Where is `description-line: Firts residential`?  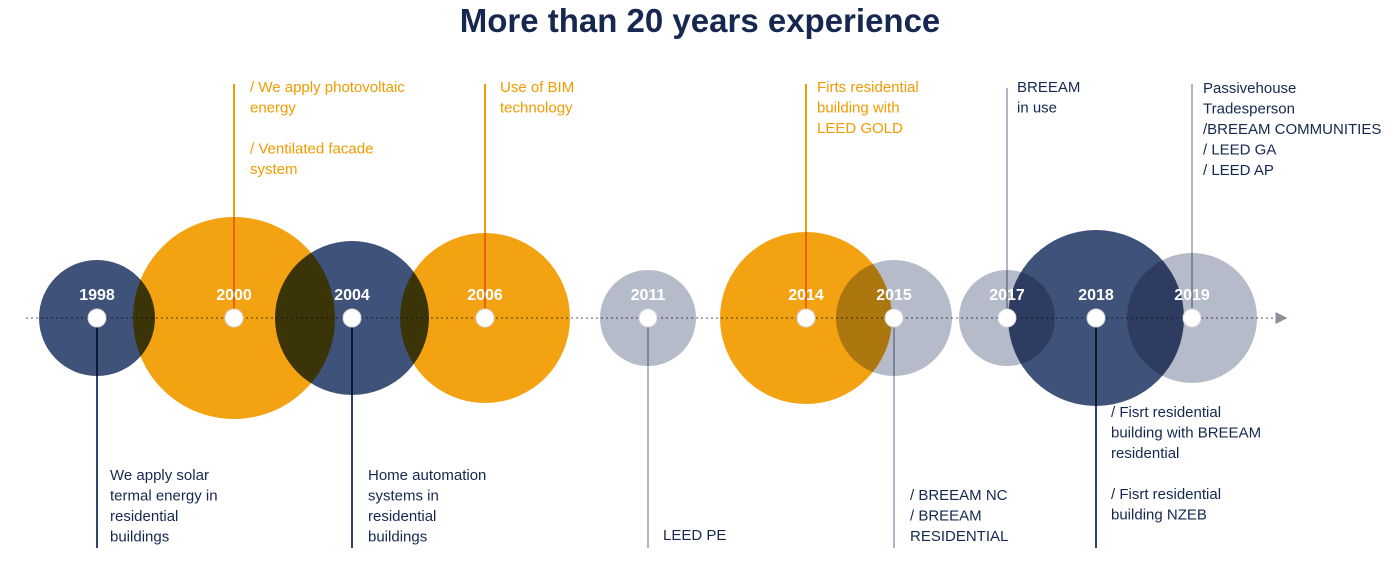
description-line: Firts residential is located at coordinates (868, 87).